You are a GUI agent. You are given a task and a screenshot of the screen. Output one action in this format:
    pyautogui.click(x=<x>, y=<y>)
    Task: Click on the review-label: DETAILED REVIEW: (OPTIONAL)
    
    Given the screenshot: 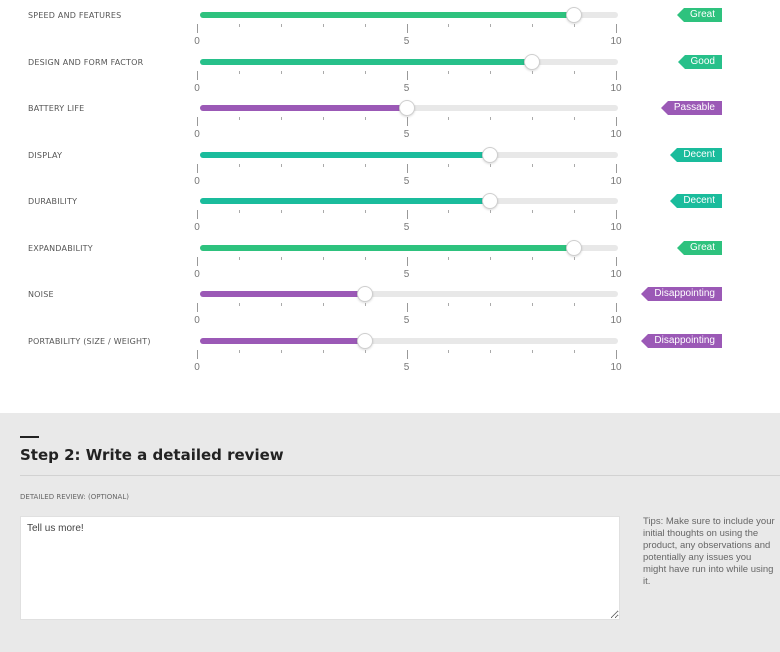 What is the action you would take?
    pyautogui.click(x=74, y=497)
    